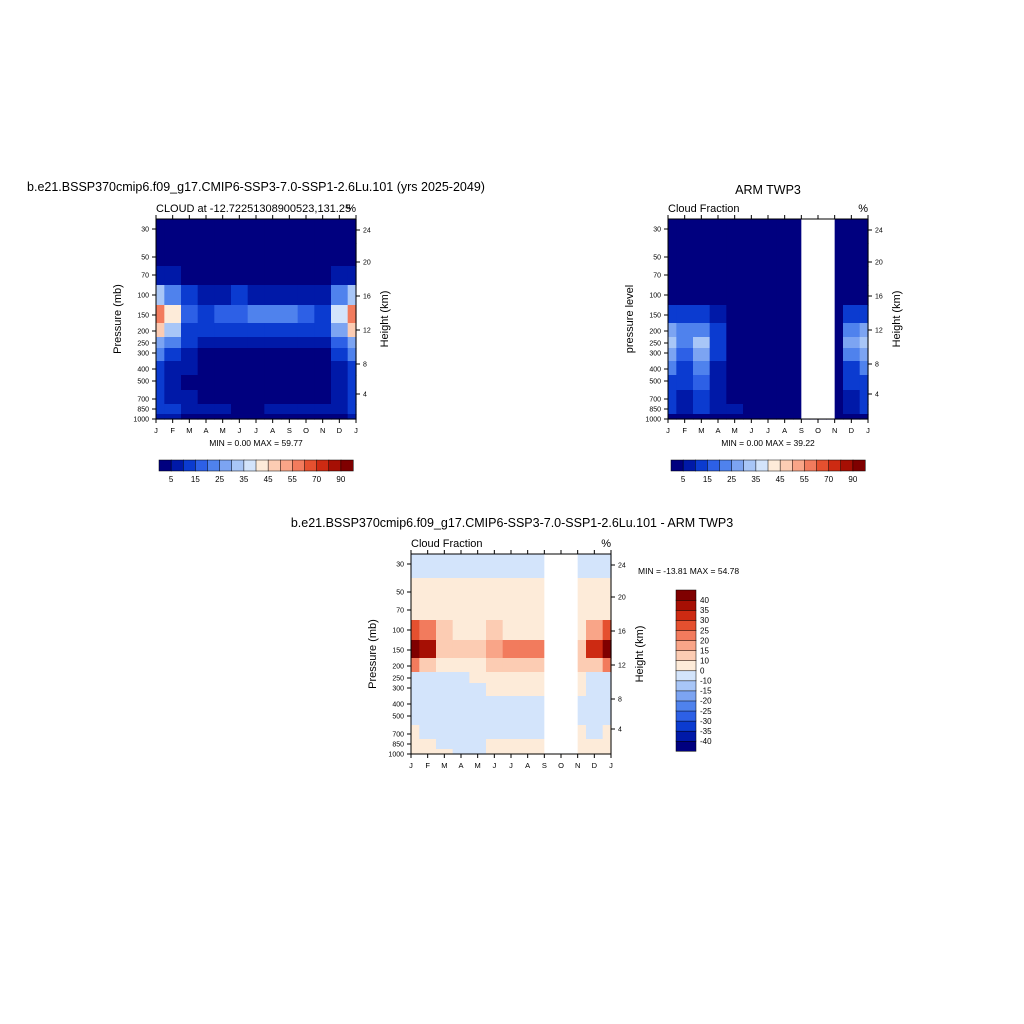  I want to click on y-tick-label: 150, so click(655, 316).